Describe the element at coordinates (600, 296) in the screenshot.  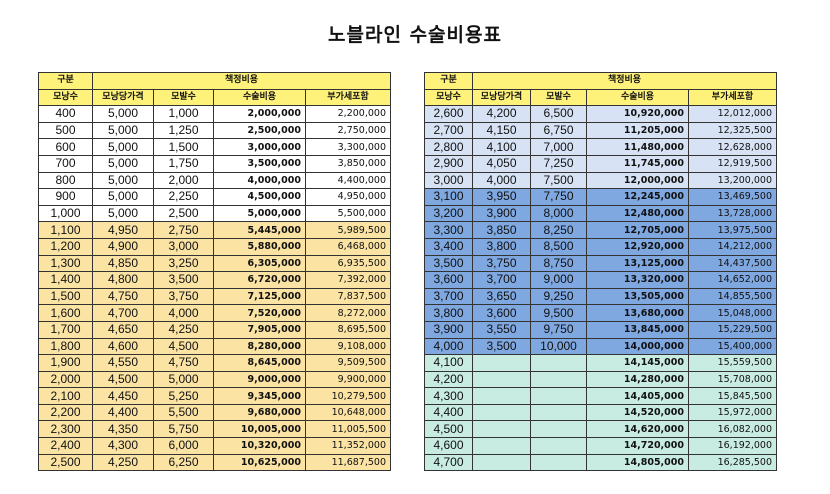
I see `table-row: 3,700 3,650 9,250 13,505,000 14,855,500` at that location.